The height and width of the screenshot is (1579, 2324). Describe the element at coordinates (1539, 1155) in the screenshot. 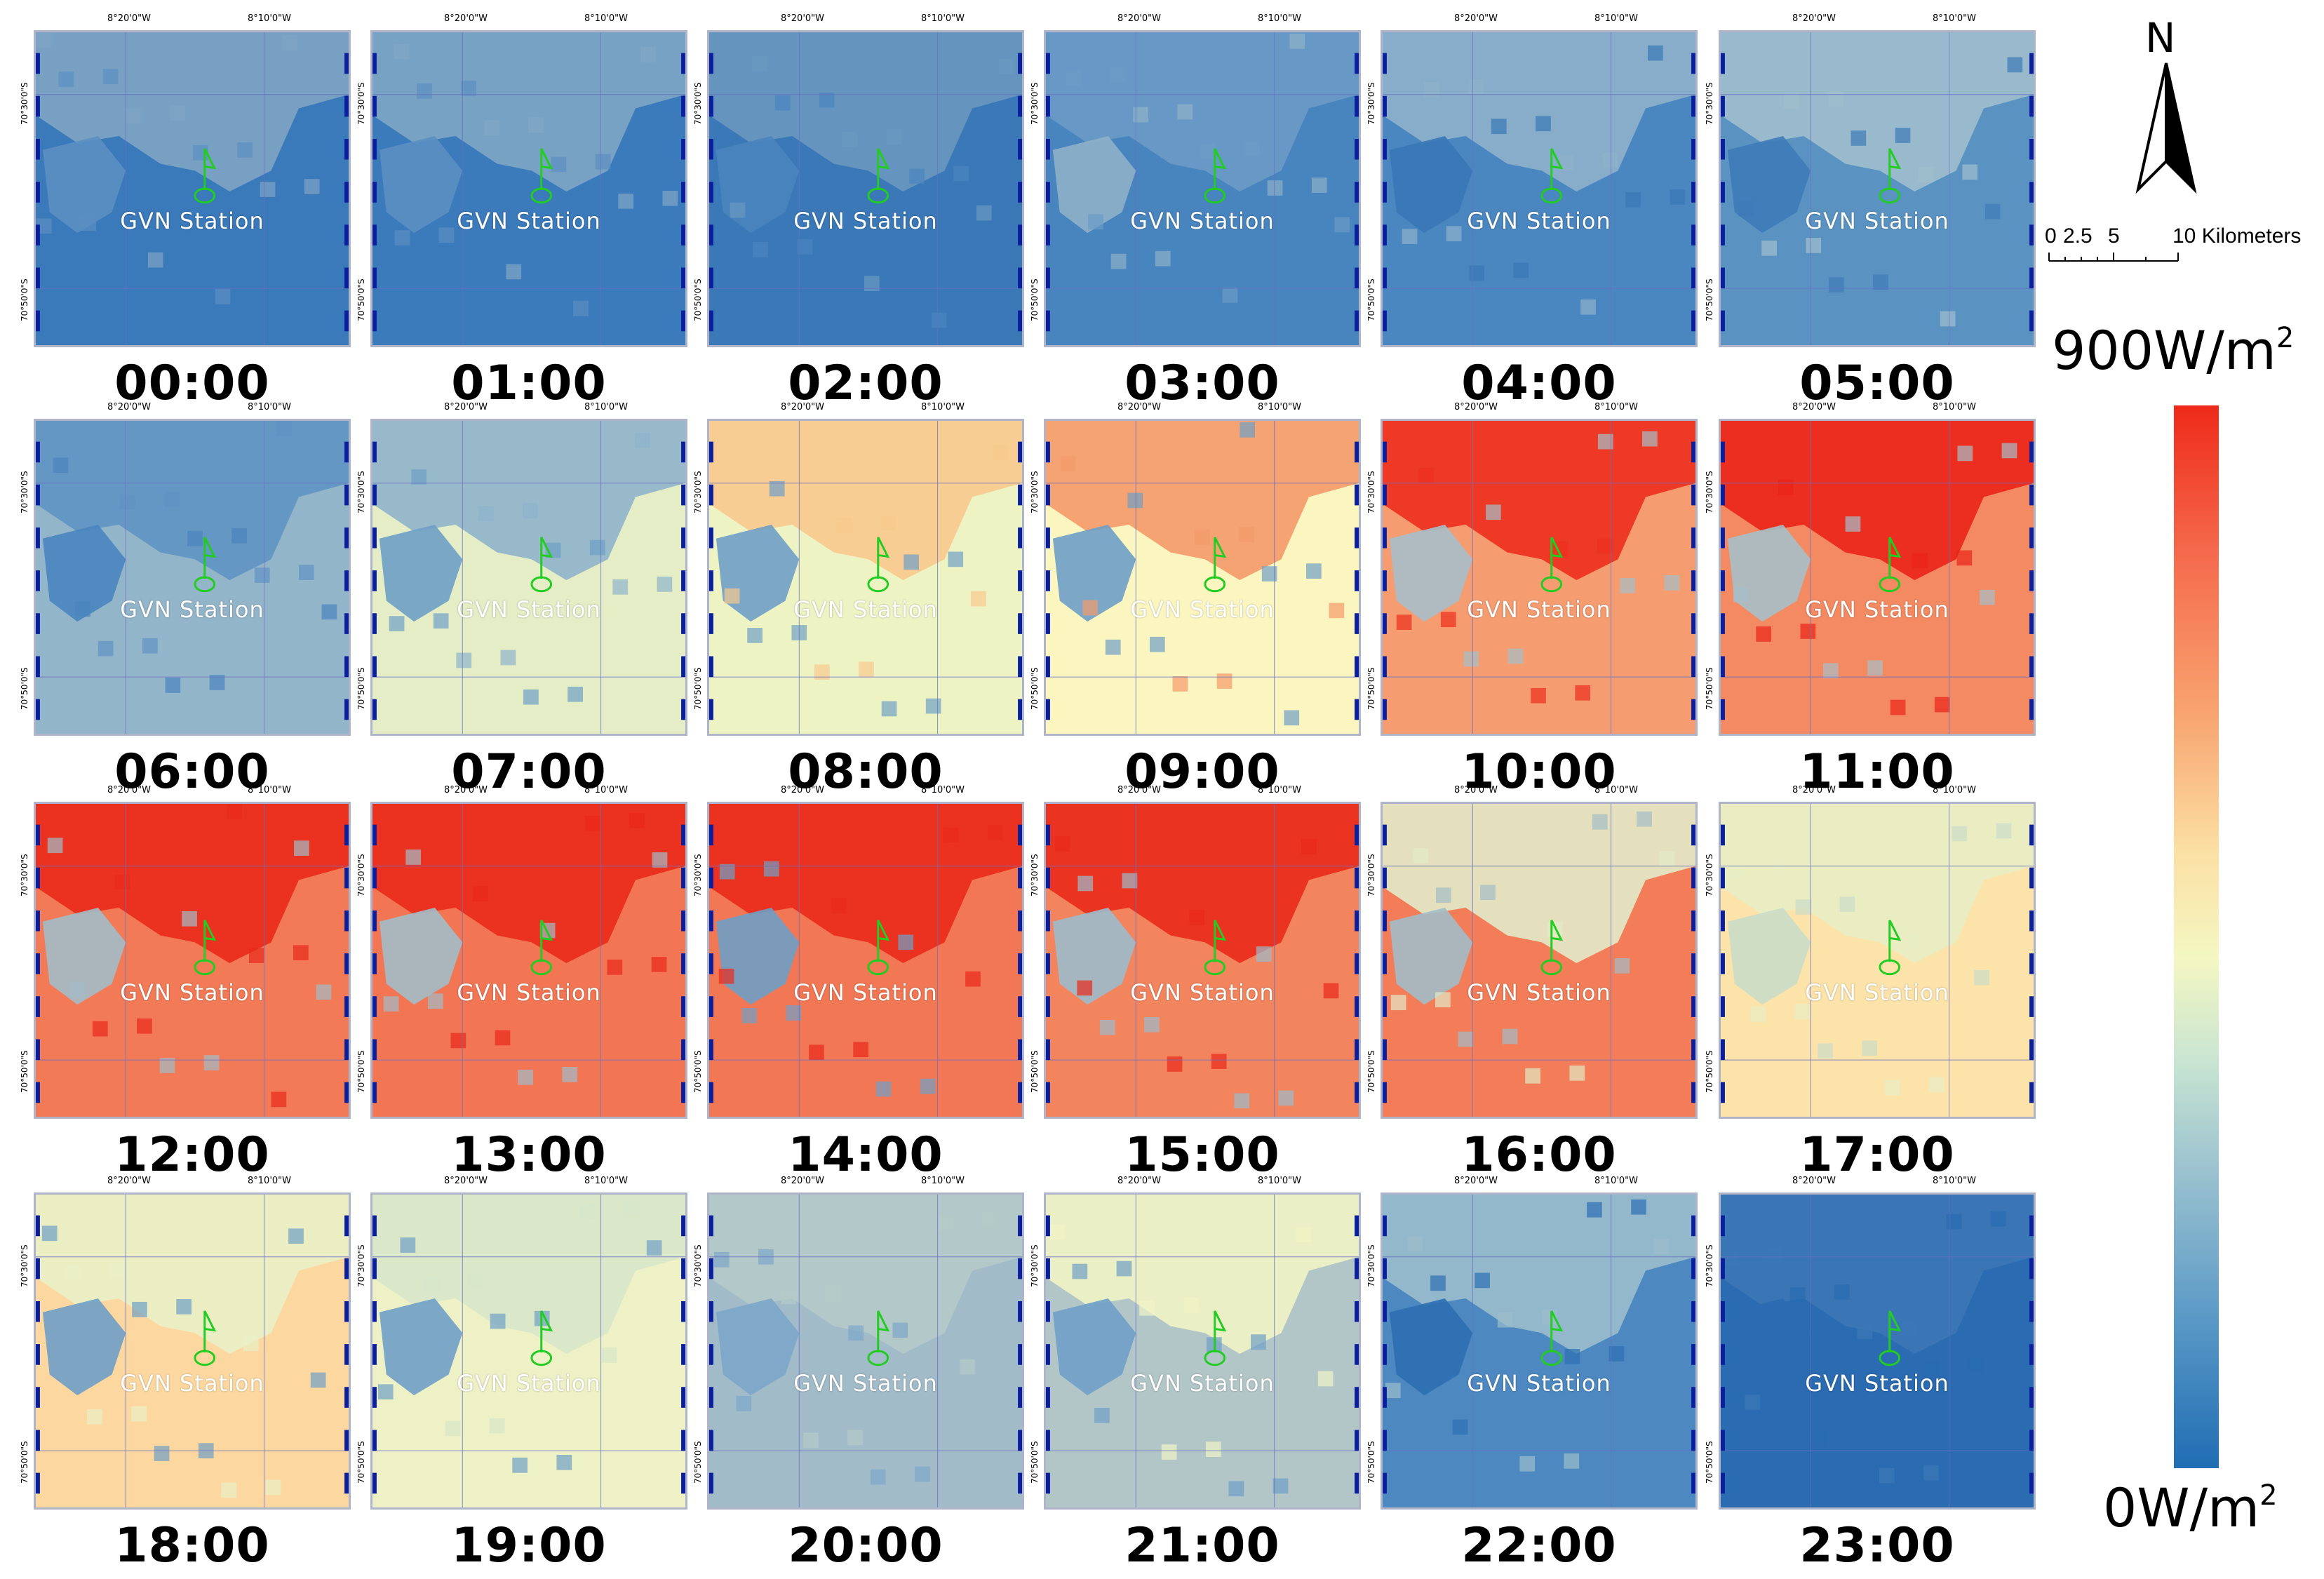

I see `time-label: 16:00` at that location.